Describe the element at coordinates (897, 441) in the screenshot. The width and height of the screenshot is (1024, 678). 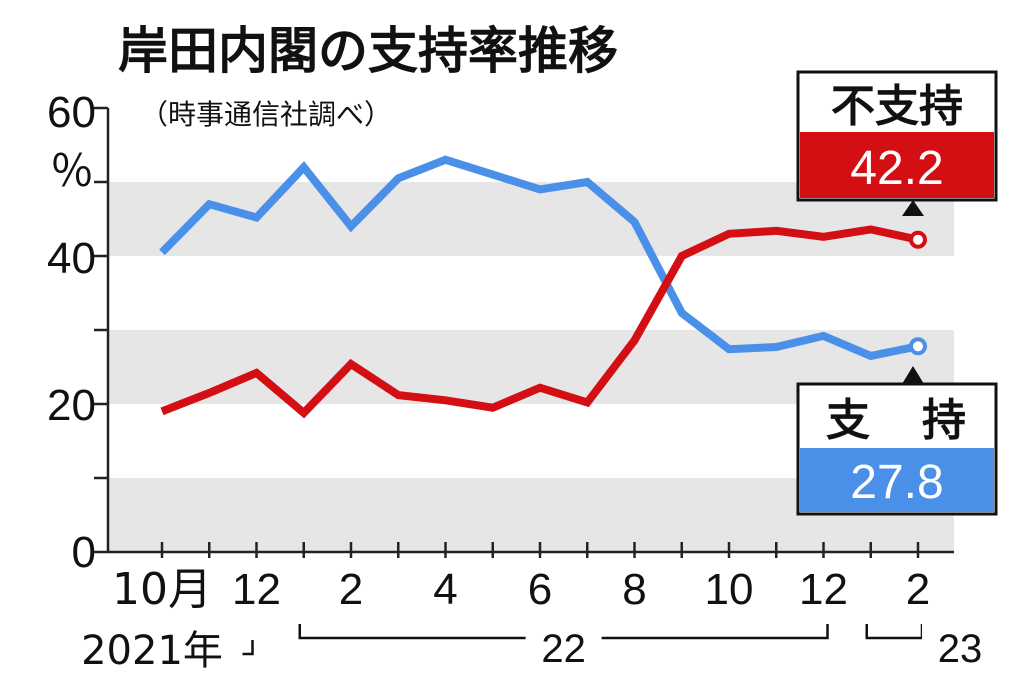
I see `approve-callout: 支 持 27.8` at that location.